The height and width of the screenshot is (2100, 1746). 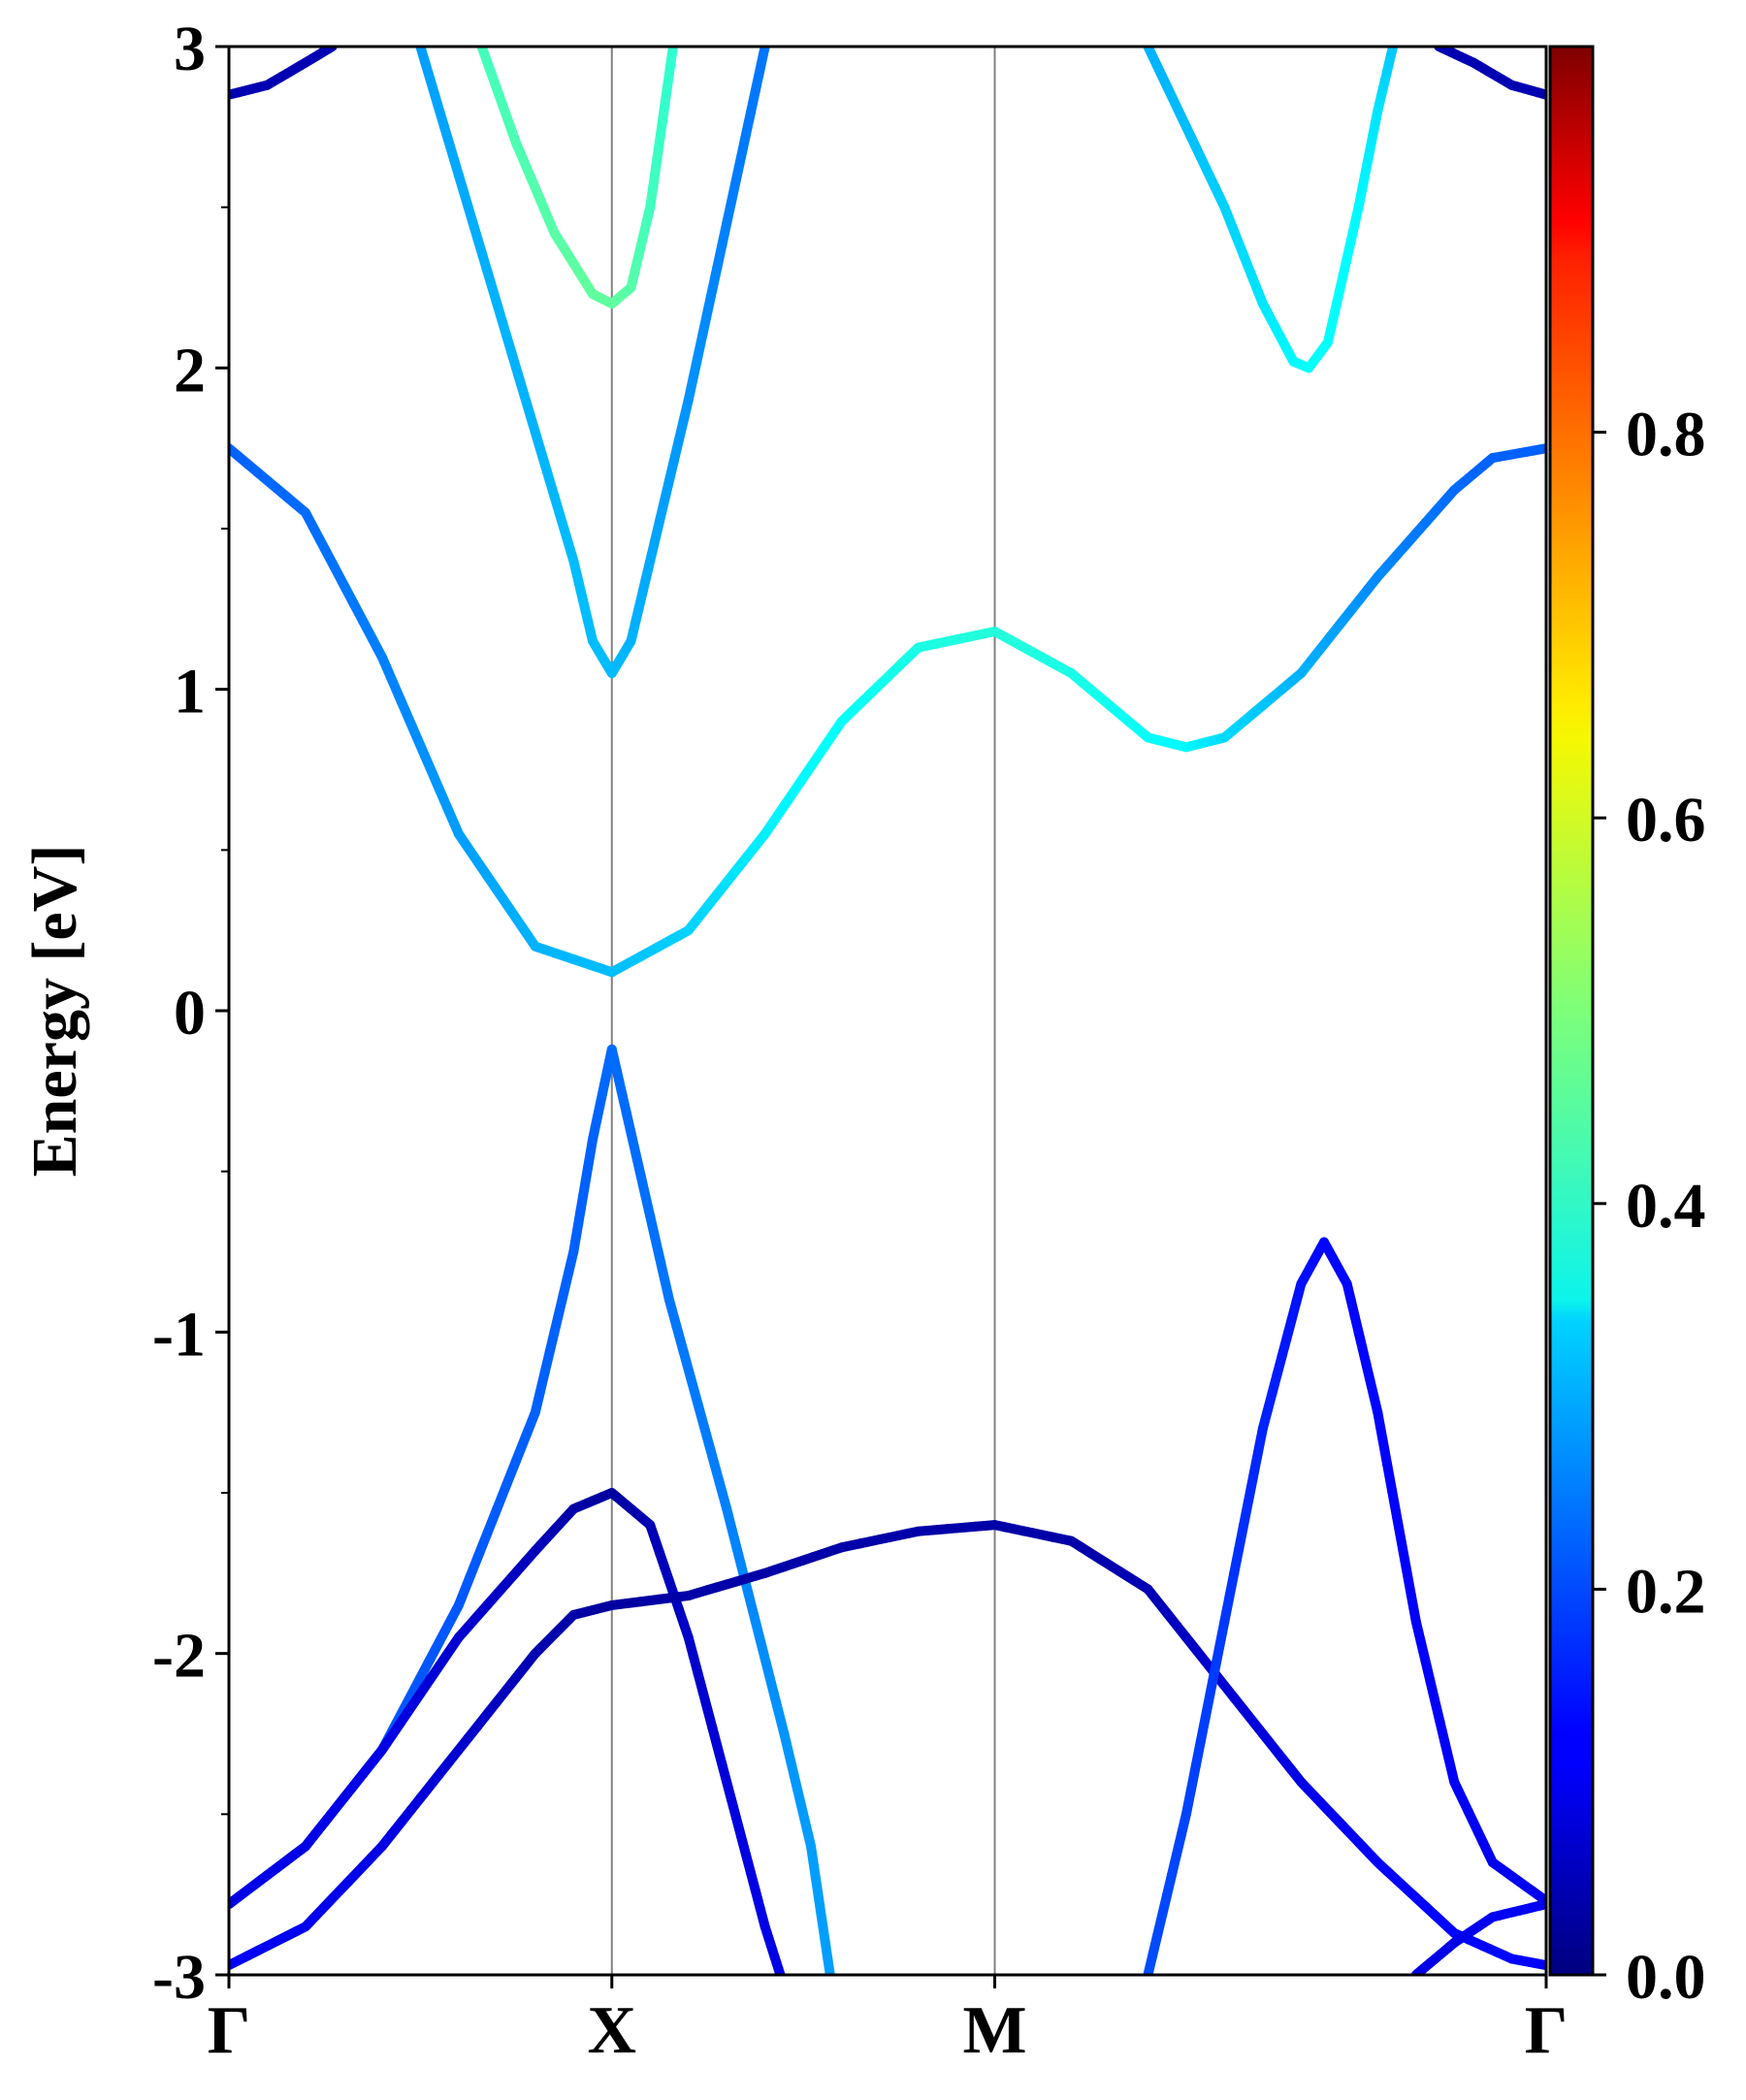 I want to click on colorbar-ticks: 0.0 0.2 0.4 0.6 0.8, so click(x=1649, y=1206).